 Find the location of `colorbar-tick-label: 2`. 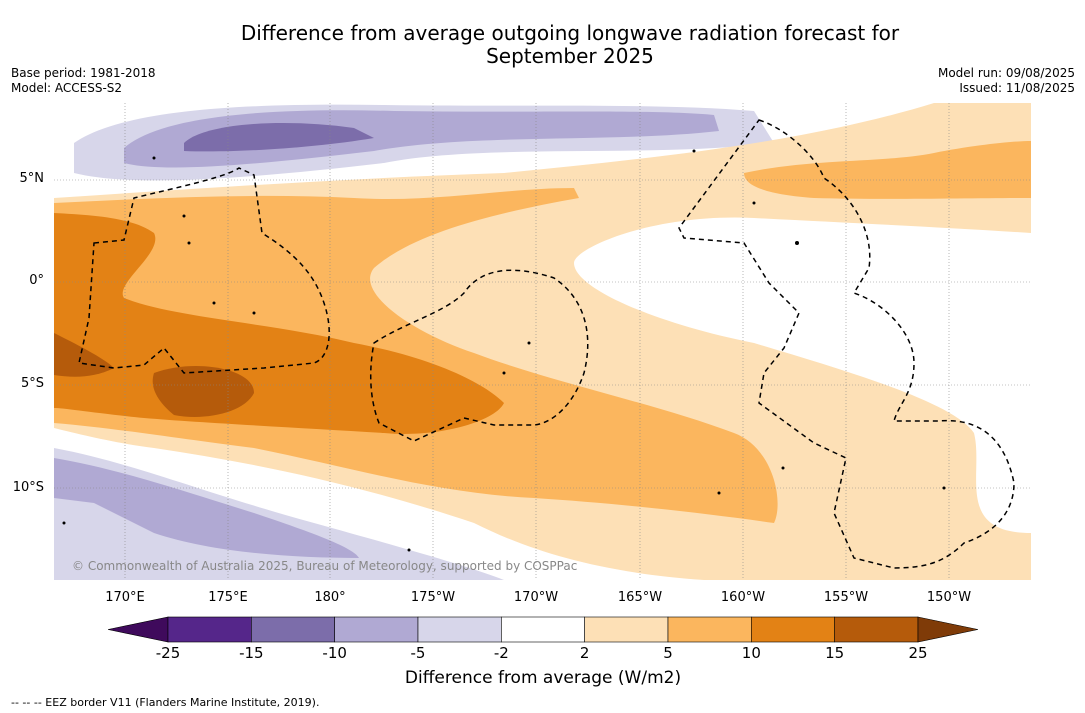

colorbar-tick-label: 2 is located at coordinates (584, 653).